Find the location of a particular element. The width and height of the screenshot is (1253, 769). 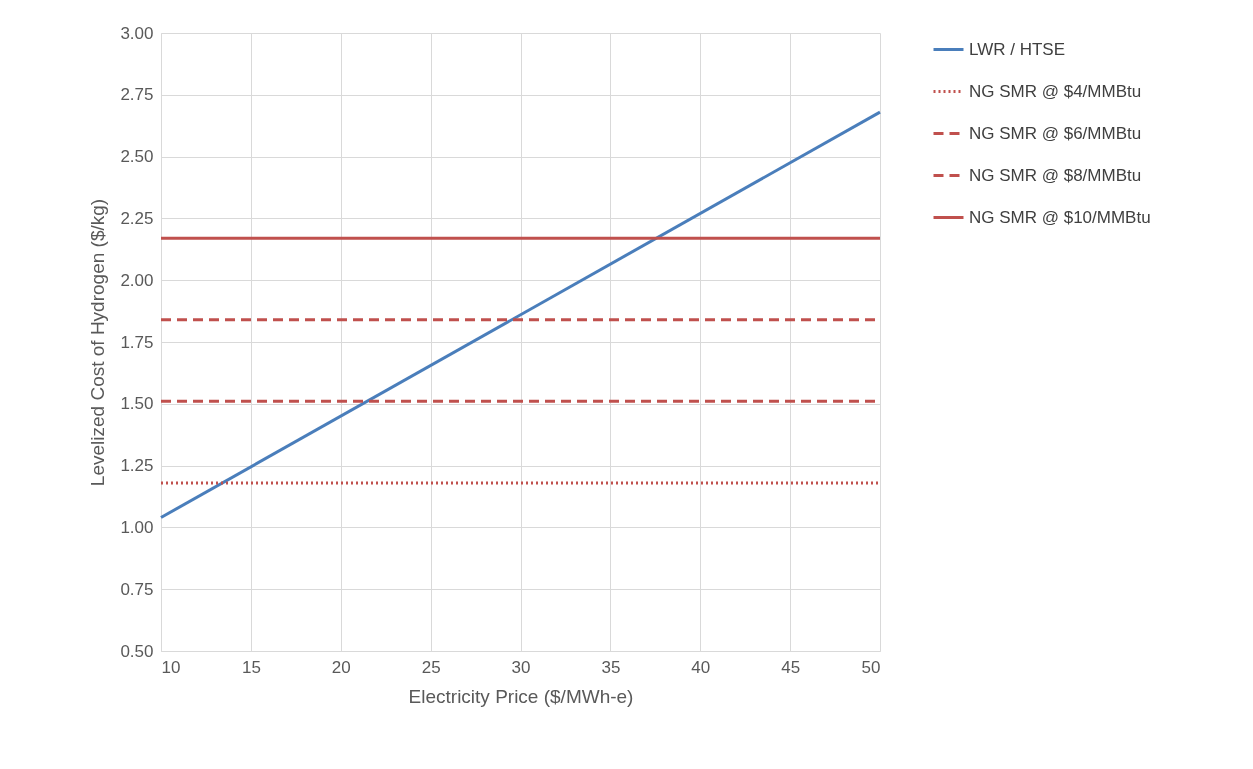

y-axis-title: Levelized Cost of Hydrogen ($/kg) is located at coordinates (98, 342).